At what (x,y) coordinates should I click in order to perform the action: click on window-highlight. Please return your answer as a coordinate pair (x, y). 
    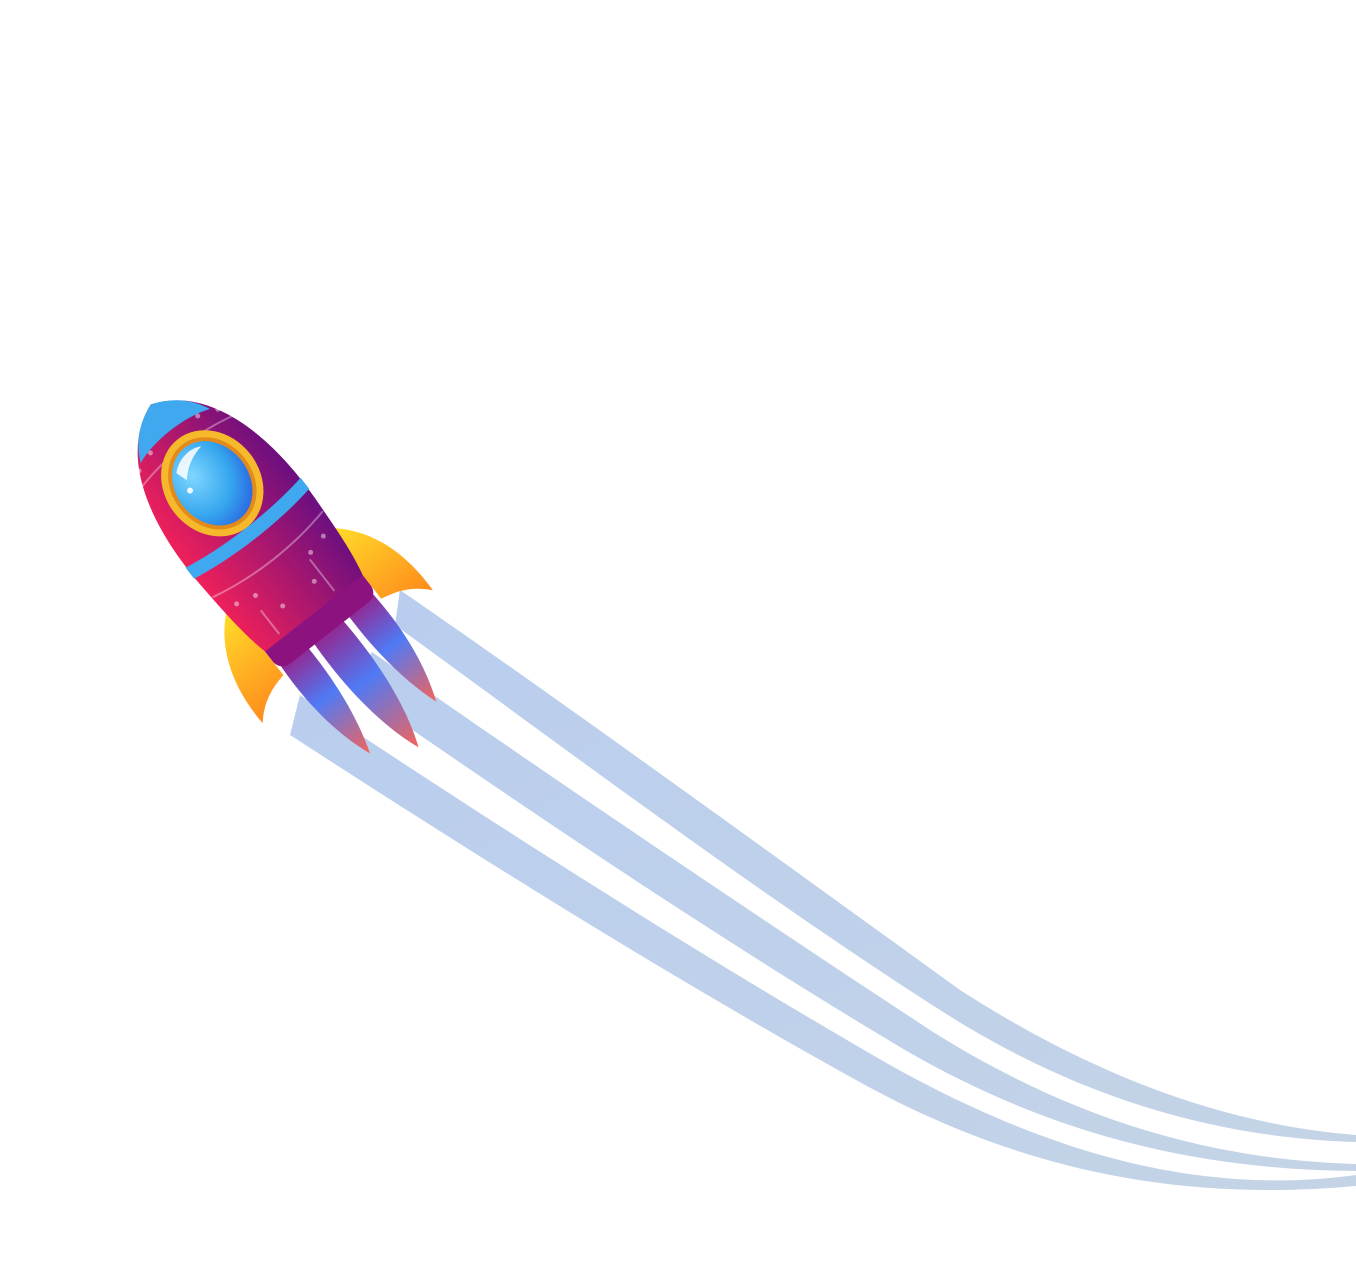
    Looking at the image, I should click on (189, 463).